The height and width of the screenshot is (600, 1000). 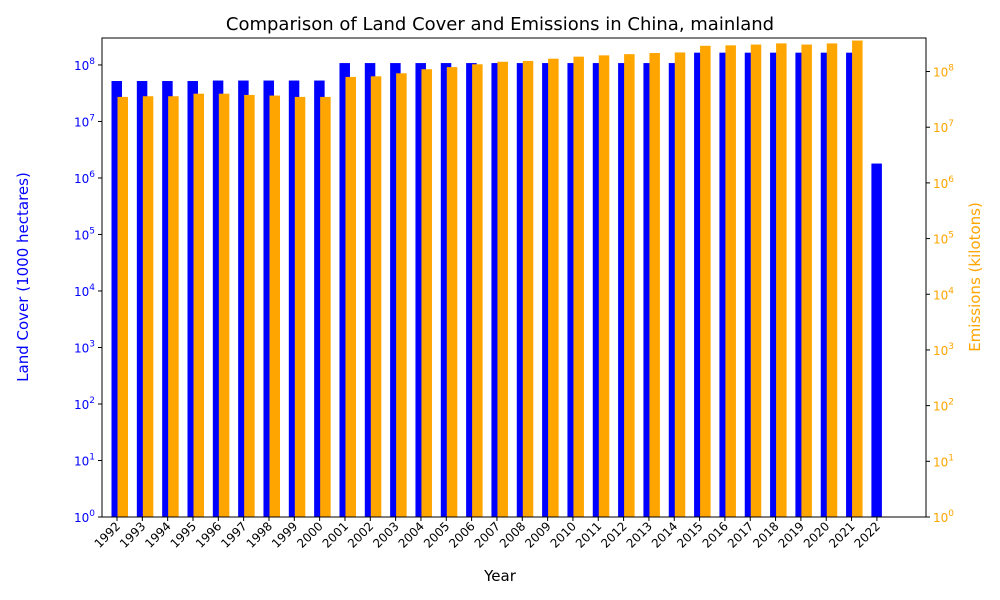 What do you see at coordinates (84, 460) in the screenshot?
I see `left-y-tick-label: 10¹` at bounding box center [84, 460].